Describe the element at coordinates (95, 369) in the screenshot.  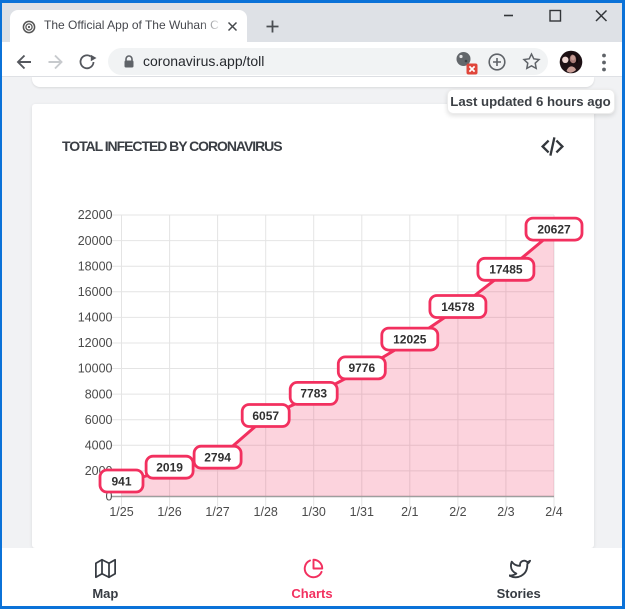
I see `svg-text: 10000` at that location.